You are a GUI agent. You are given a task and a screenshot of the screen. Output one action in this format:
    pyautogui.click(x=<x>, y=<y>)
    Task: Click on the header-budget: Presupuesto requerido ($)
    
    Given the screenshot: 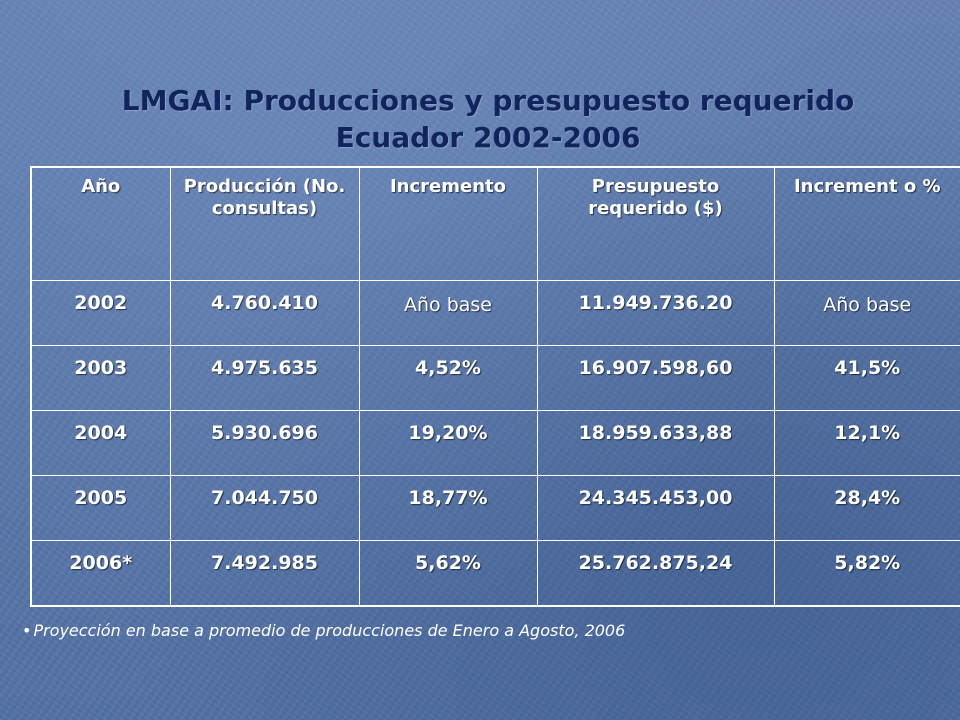 What is the action you would take?
    pyautogui.click(x=656, y=224)
    